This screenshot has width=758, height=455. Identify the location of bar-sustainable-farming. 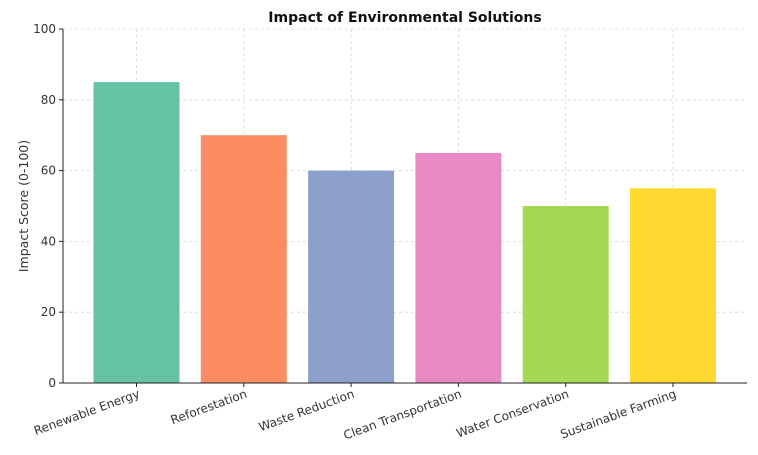
(673, 285).